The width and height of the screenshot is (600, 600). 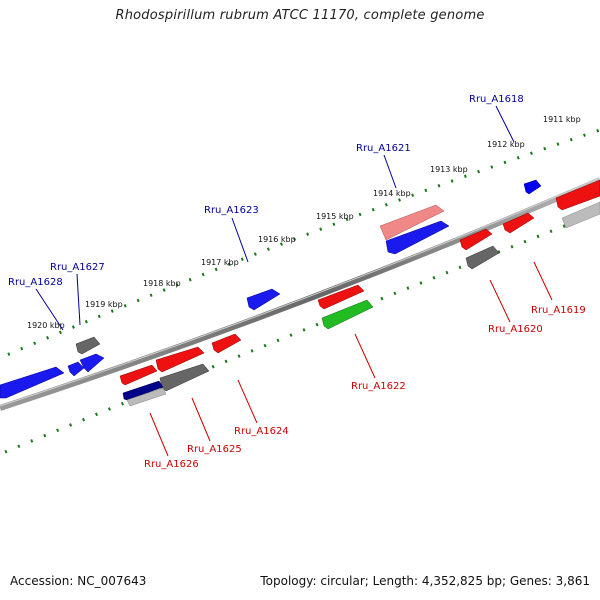 I want to click on gene-rru-a1621, so click(x=417, y=237).